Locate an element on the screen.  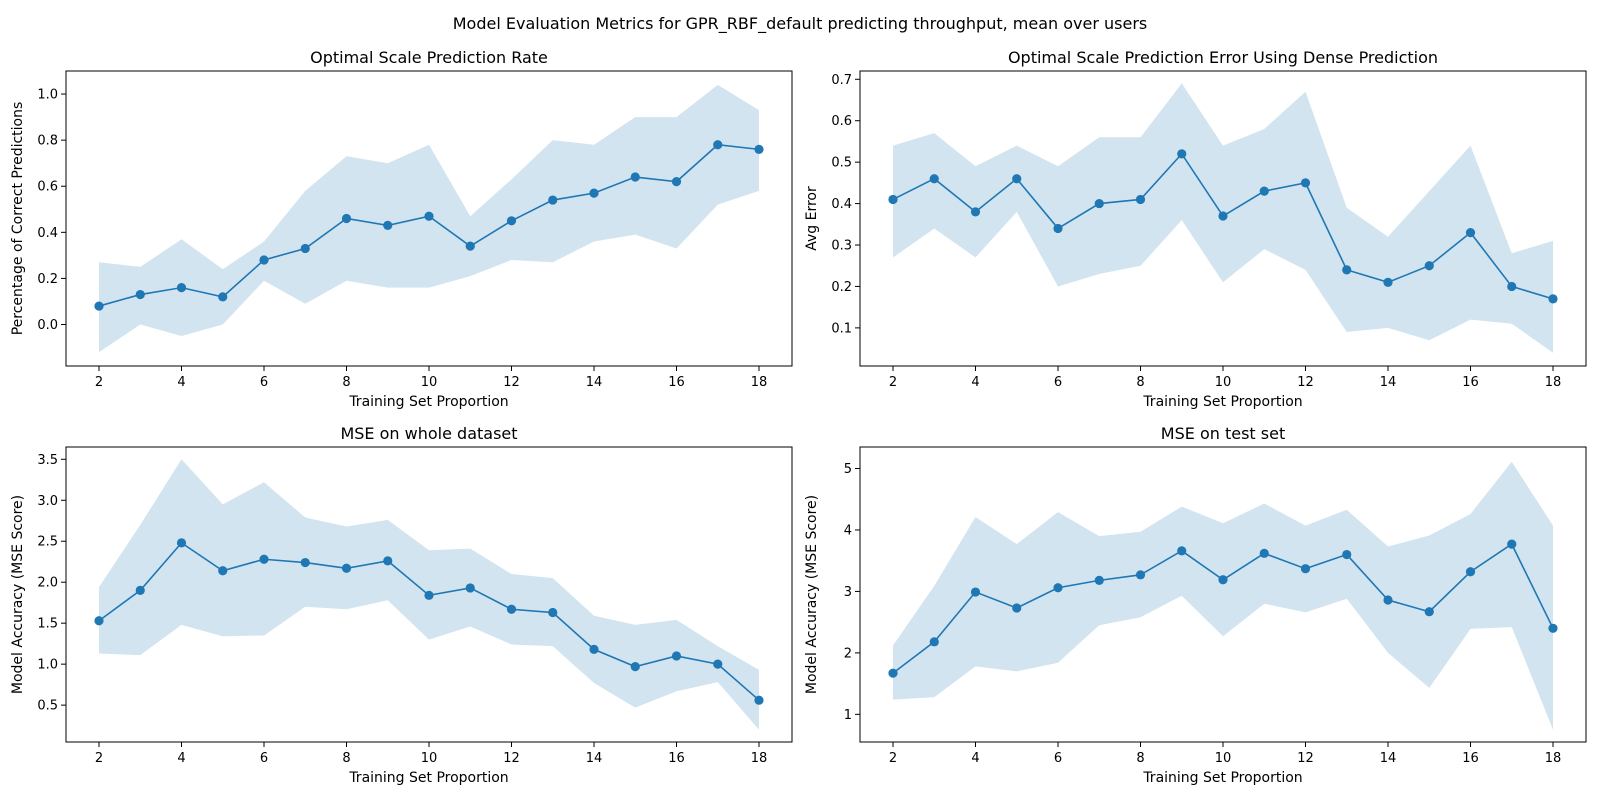
y-tick-label: 2.0 is located at coordinates (47, 583).